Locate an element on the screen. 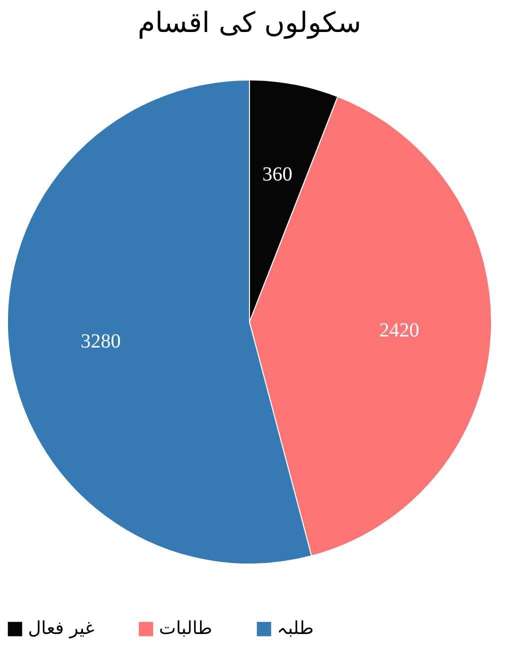  data-label: 2420 is located at coordinates (399, 331).